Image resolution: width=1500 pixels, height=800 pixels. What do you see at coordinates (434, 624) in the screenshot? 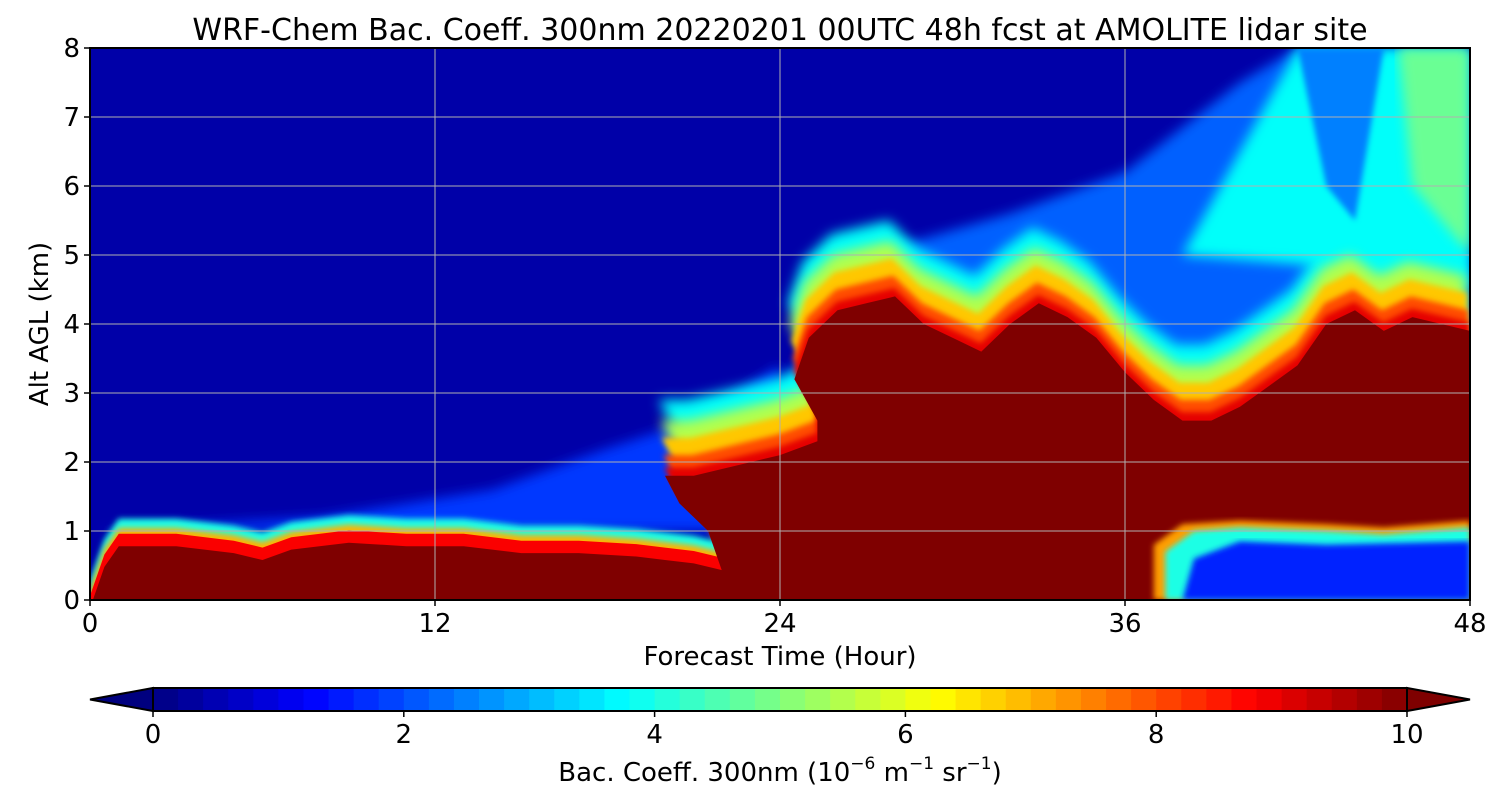
I see `x-tick-label: 12` at bounding box center [434, 624].